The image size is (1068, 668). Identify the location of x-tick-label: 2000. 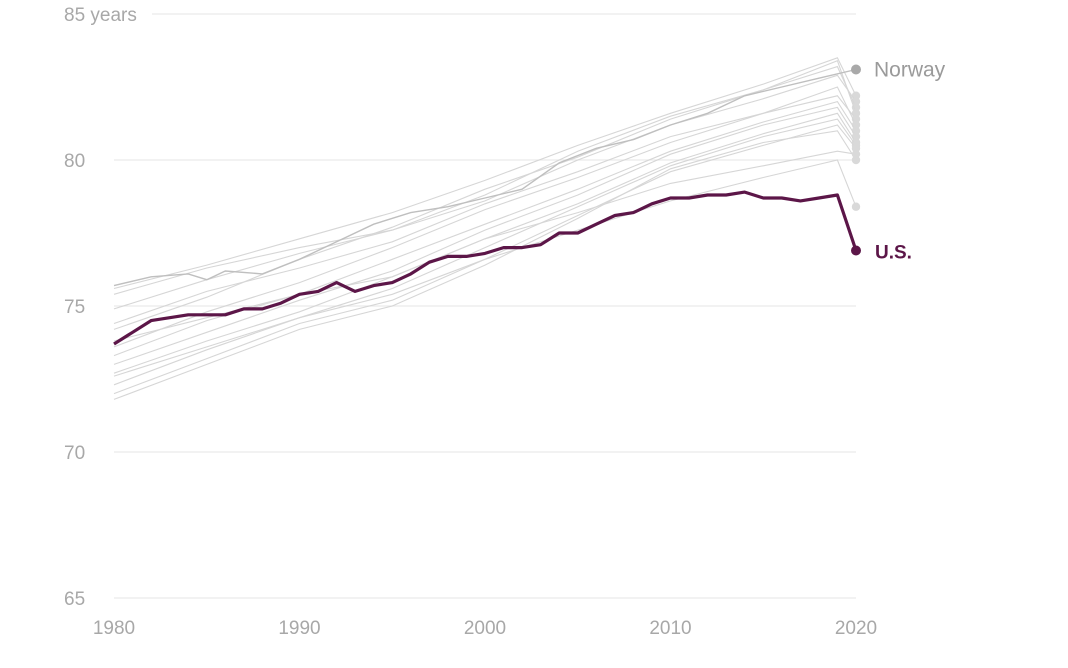
(485, 628).